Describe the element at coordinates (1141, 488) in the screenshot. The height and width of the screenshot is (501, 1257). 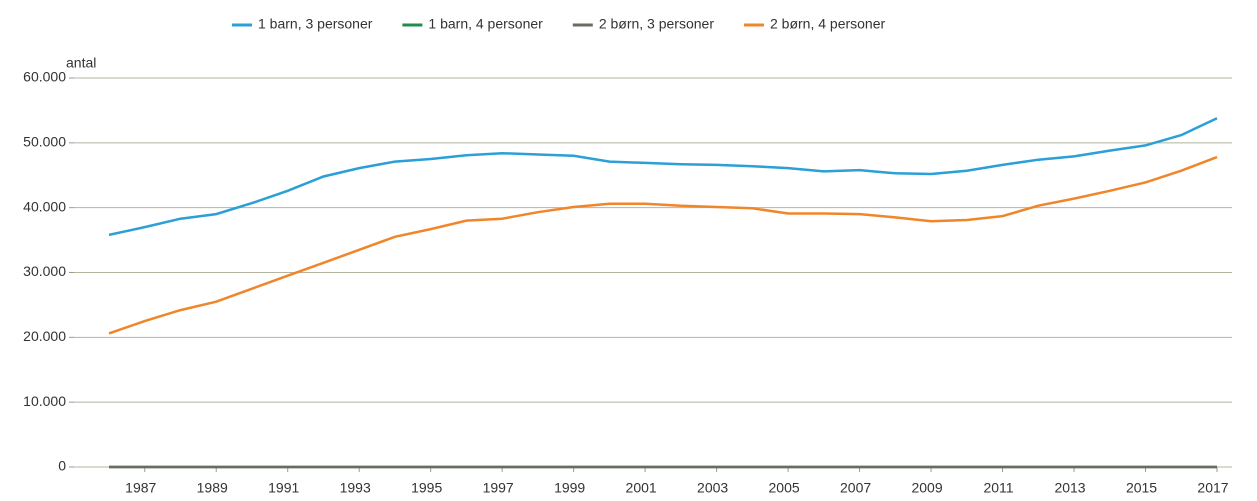
I see `x-tick-label: 2015` at that location.